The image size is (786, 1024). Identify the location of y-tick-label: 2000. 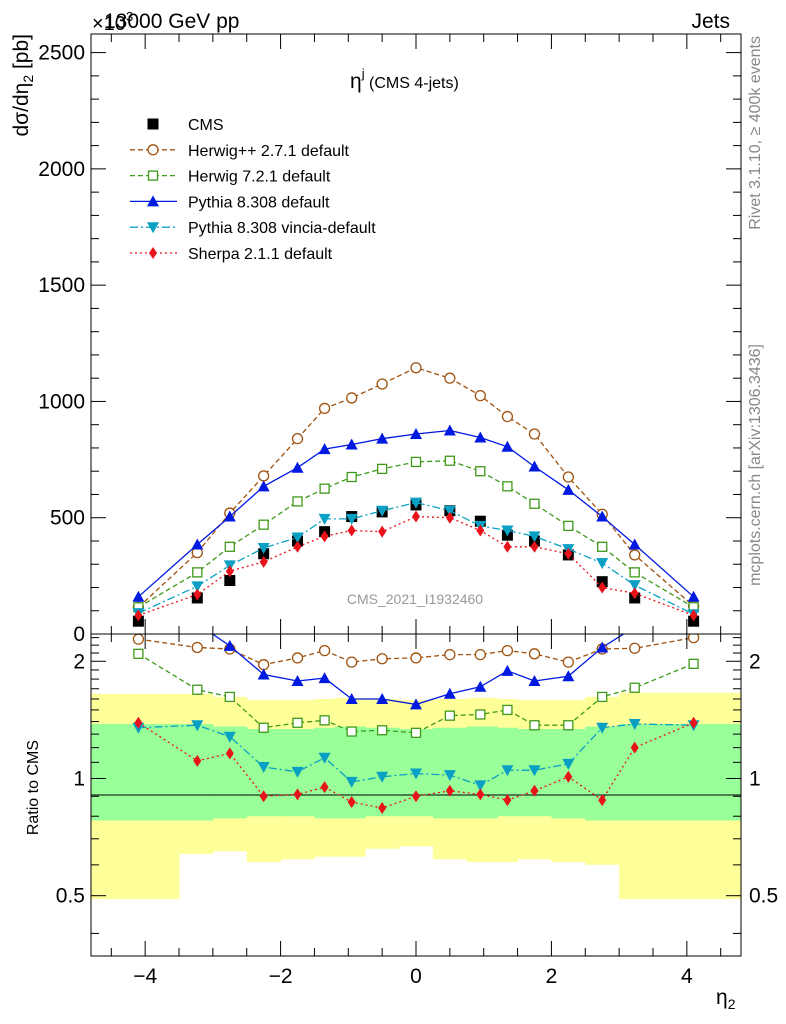
(61, 169).